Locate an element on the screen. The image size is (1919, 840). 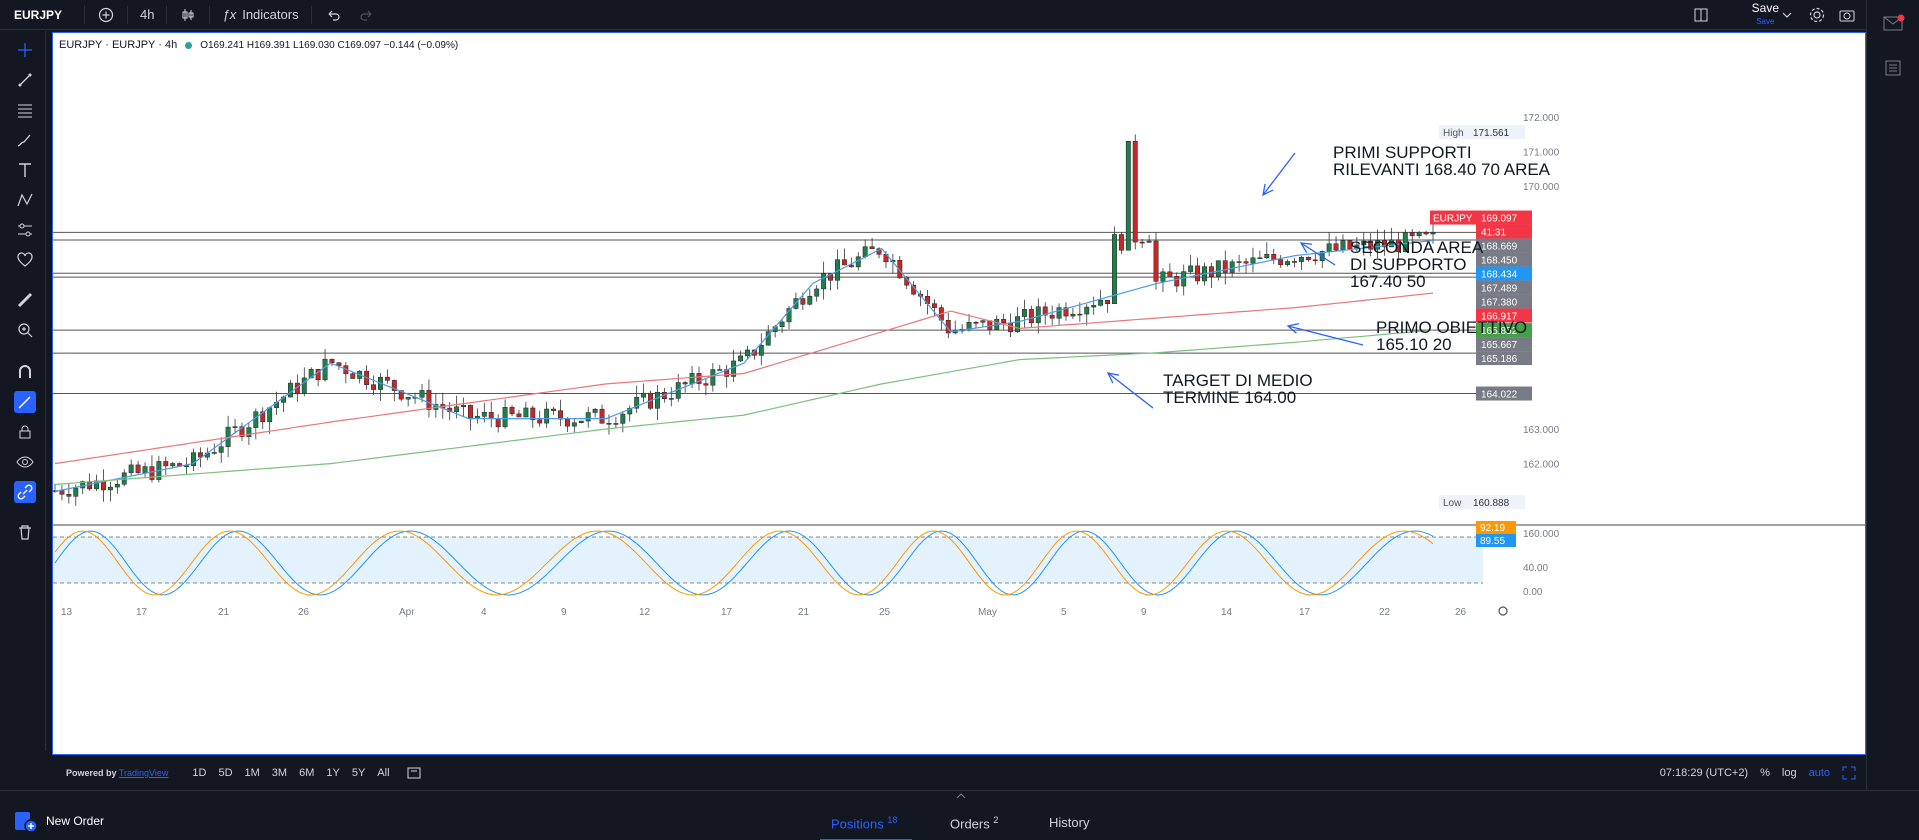
favorites-tool is located at coordinates (25, 260).